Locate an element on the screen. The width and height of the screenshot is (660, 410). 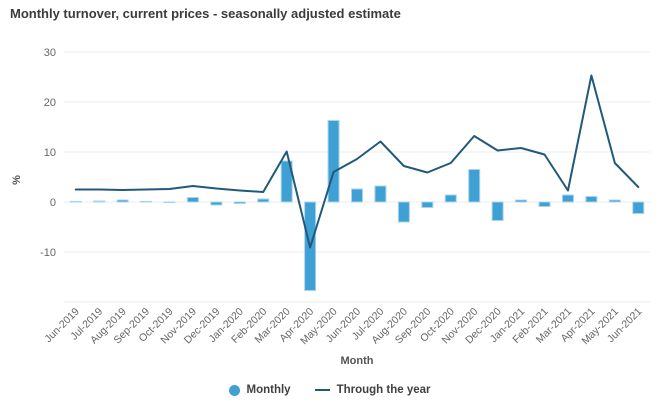
legend-label-monthly: Monthly is located at coordinates (268, 390).